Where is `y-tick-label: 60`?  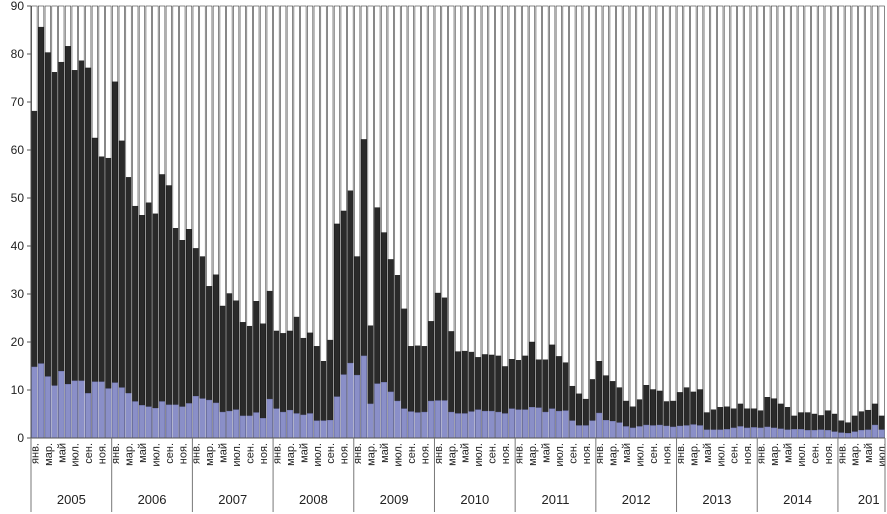
y-tick-label: 60 is located at coordinates (18, 150).